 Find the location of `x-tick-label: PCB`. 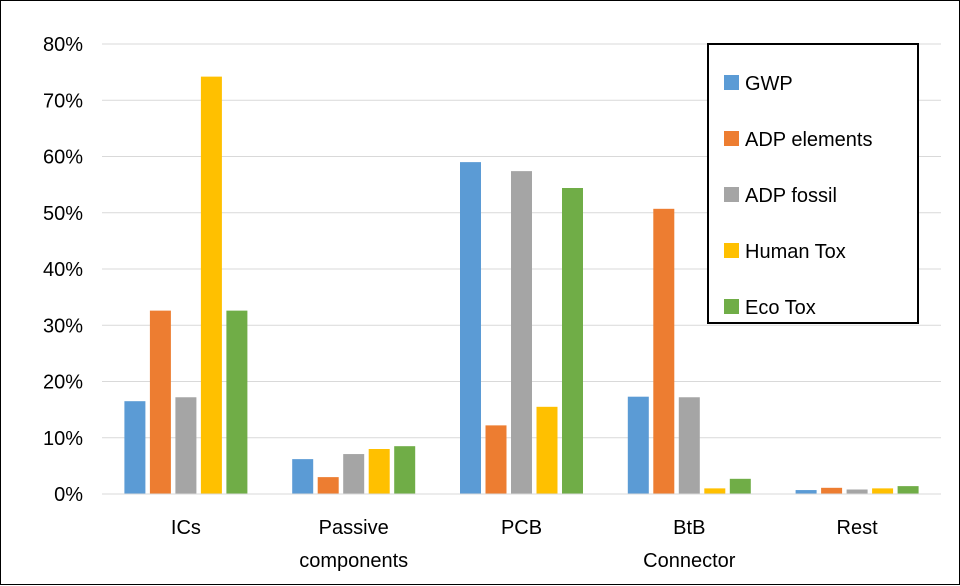

x-tick-label: PCB is located at coordinates (521, 528).